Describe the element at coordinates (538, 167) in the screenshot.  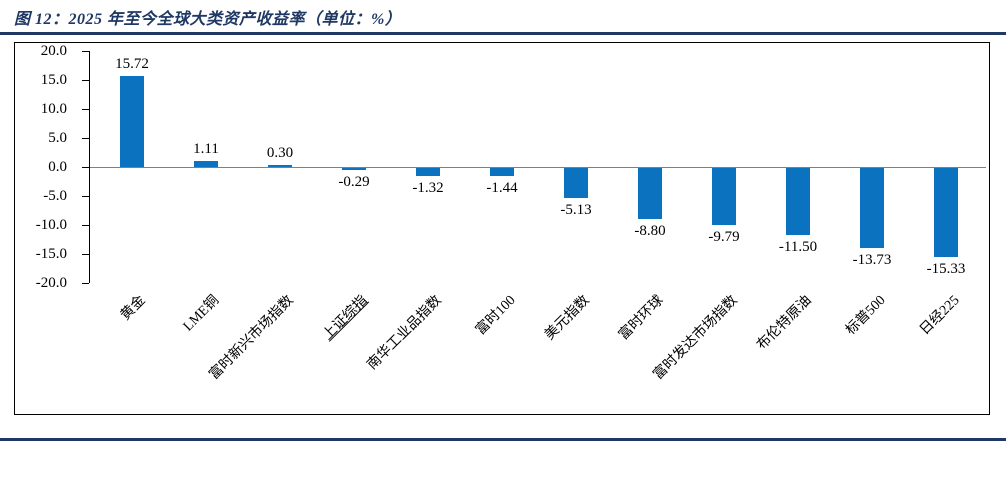
I see `zero-line` at that location.